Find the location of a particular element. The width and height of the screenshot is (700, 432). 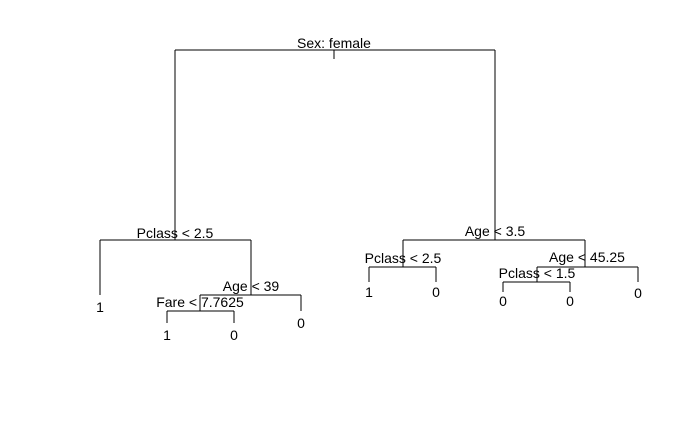

leaf-labels: 1 1 0 0 1 0 0 0 0 is located at coordinates (369, 313).